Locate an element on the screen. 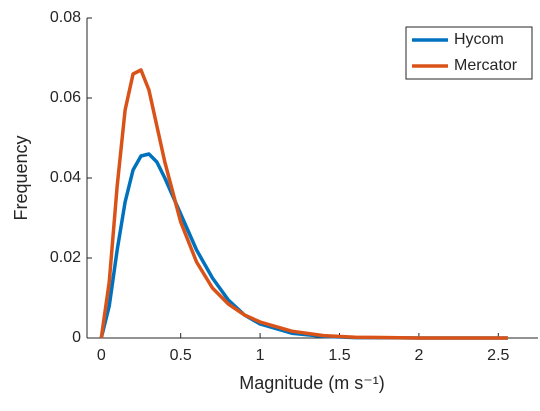 The image size is (540, 411). y-tick-label: 0.06 is located at coordinates (65, 97).